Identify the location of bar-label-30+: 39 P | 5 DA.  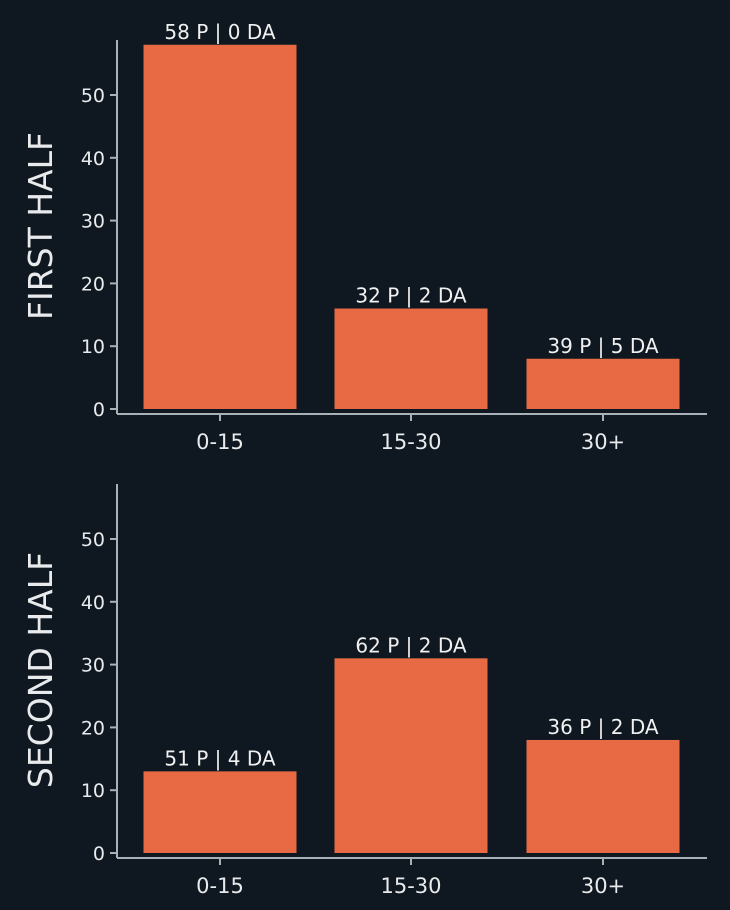
(602, 346).